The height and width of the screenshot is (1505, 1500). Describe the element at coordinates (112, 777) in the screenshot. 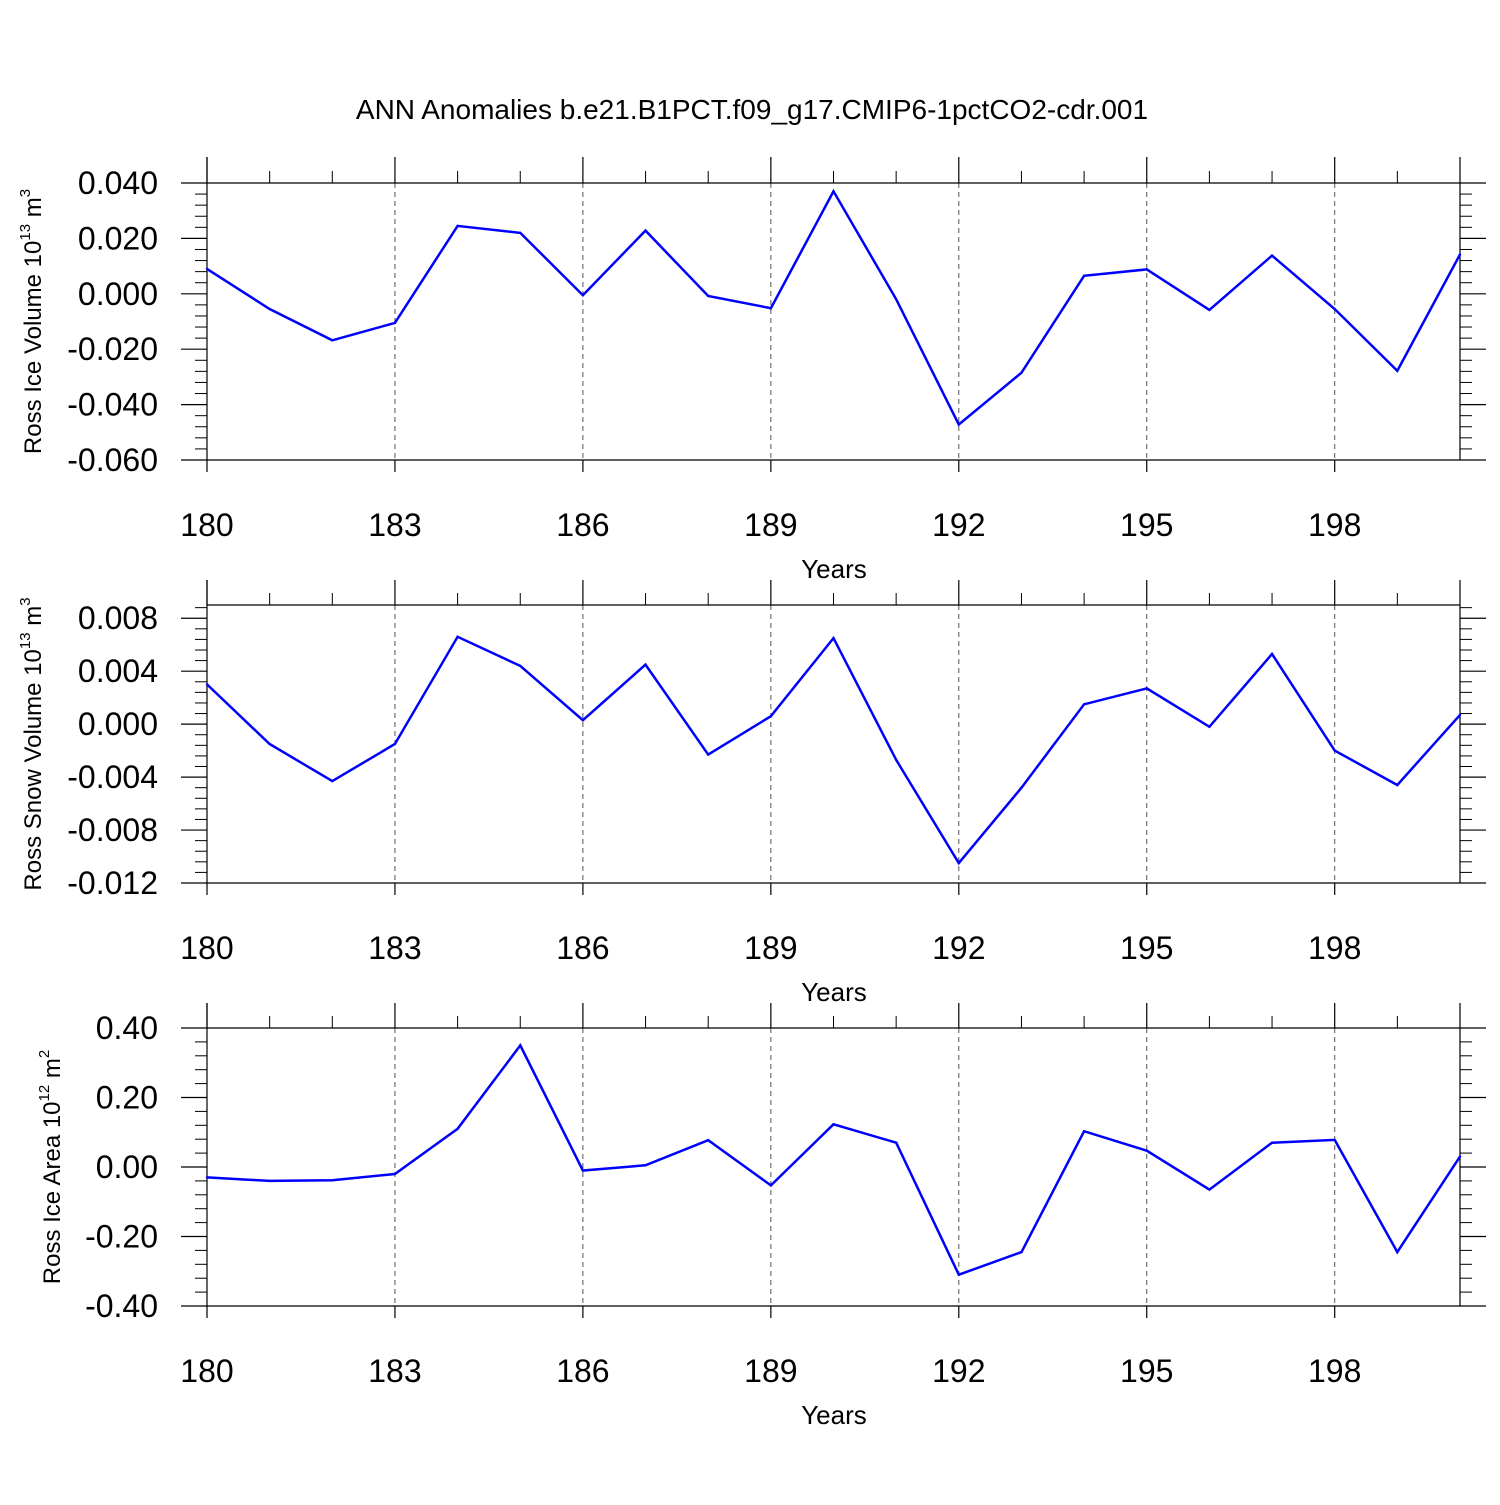

I see `y-tick-label: -0.004` at that location.